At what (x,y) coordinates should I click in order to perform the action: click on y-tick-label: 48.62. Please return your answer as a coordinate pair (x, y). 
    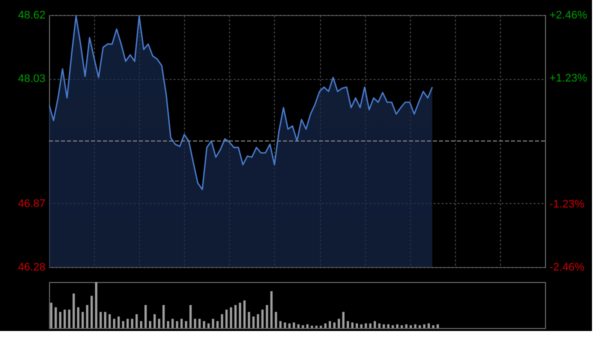
    Looking at the image, I should click on (32, 16).